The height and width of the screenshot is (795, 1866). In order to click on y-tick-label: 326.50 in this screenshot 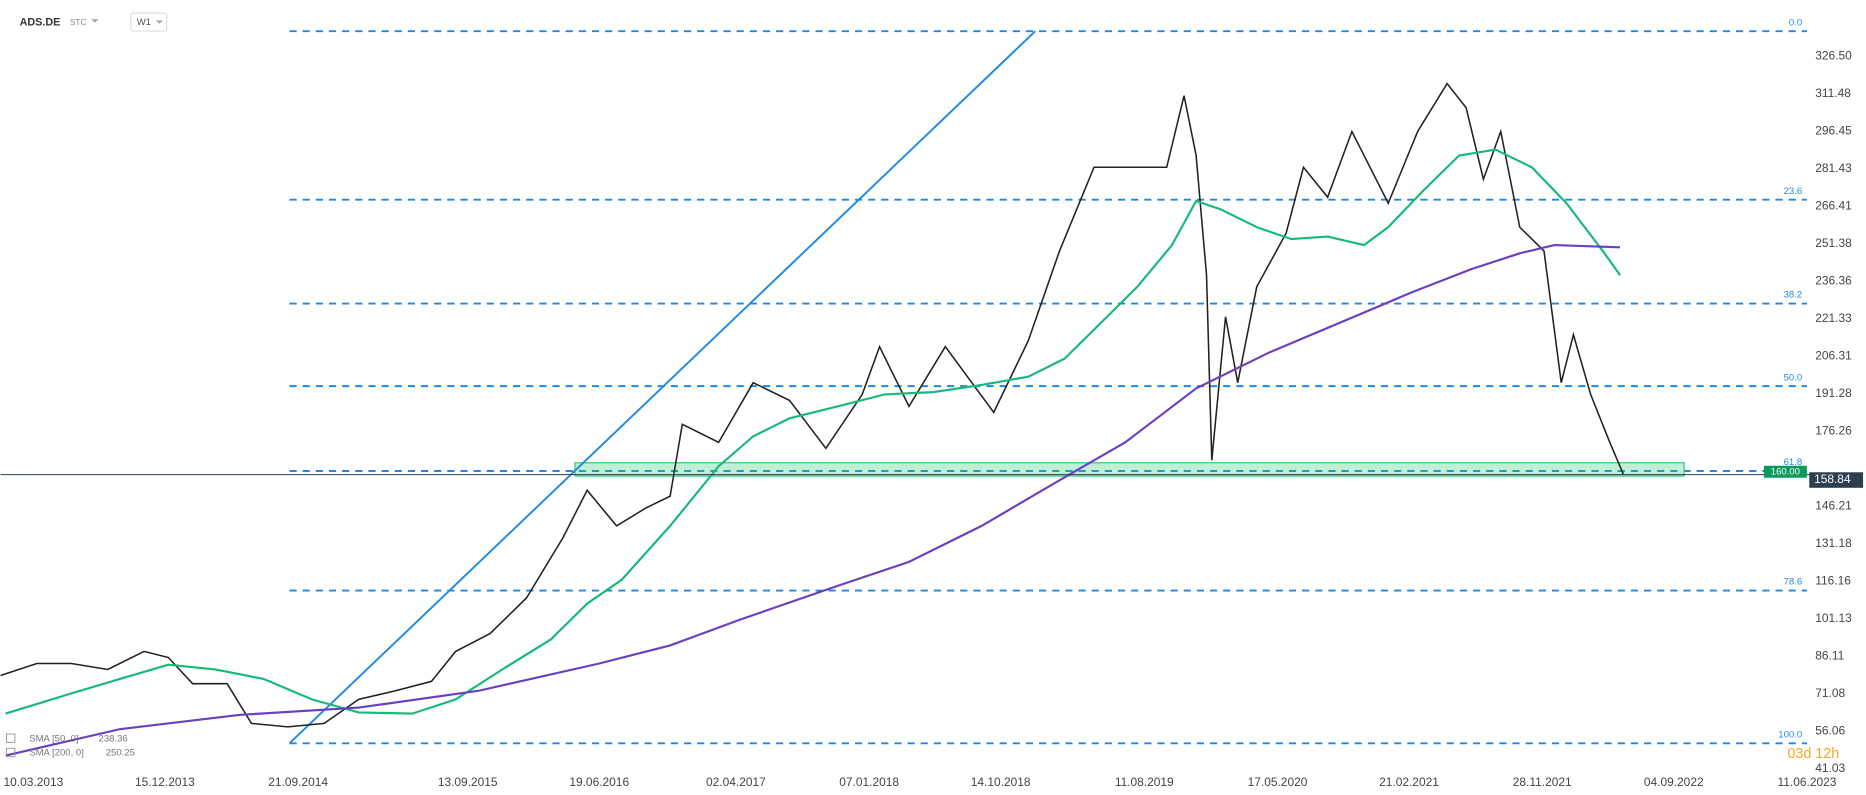, I will do `click(1833, 55)`.